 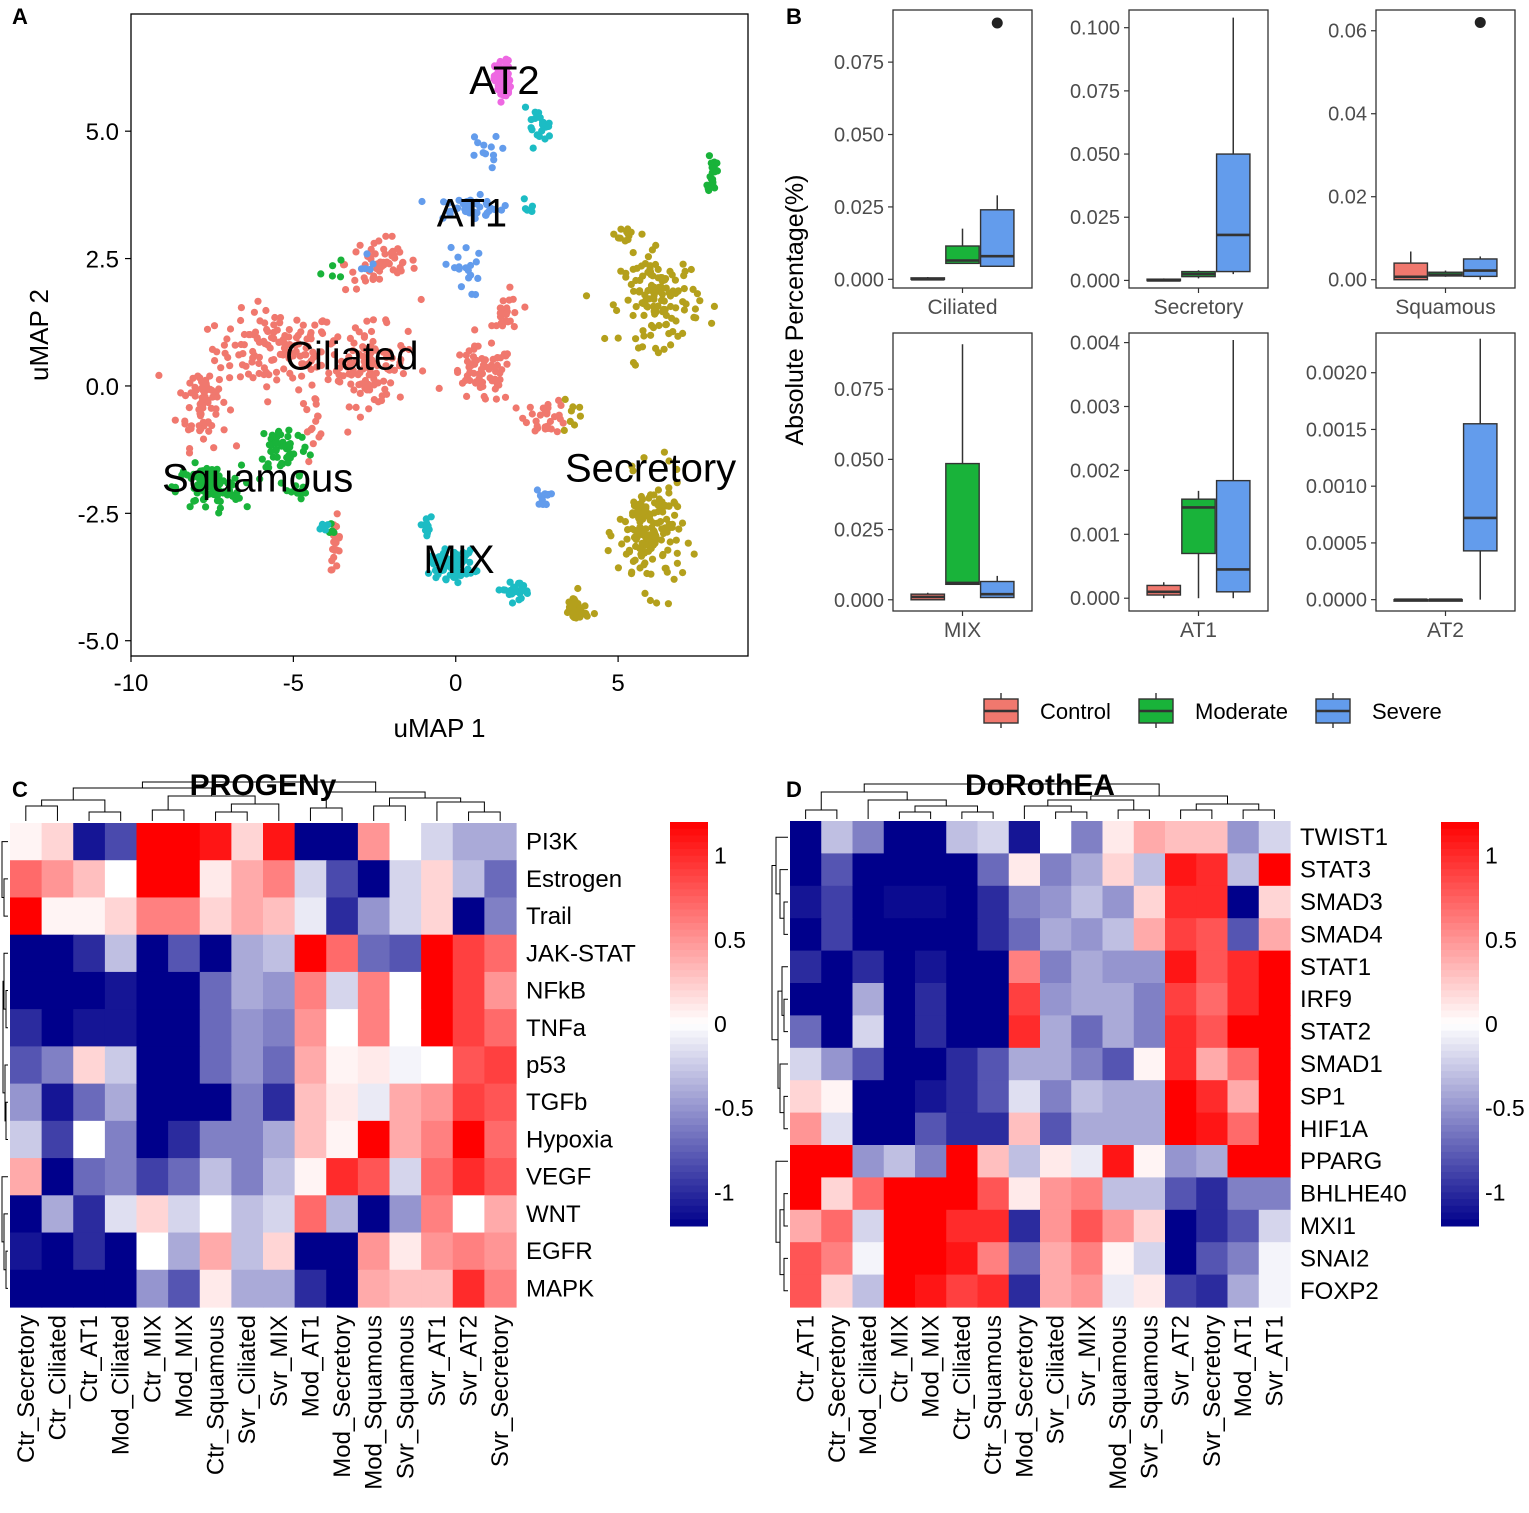 What do you see at coordinates (931, 1366) in the screenshot?
I see `column-label: Mod_MIX` at bounding box center [931, 1366].